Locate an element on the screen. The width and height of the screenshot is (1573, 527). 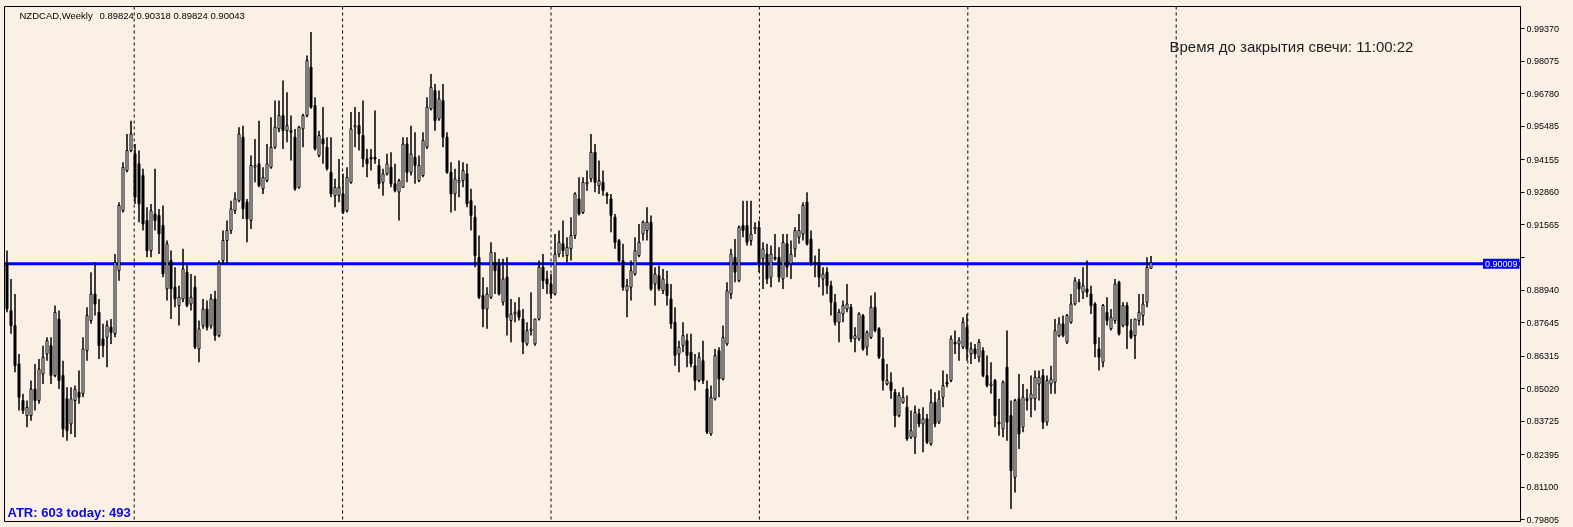
y-tick-label: 0.99370 is located at coordinates (1543, 28).